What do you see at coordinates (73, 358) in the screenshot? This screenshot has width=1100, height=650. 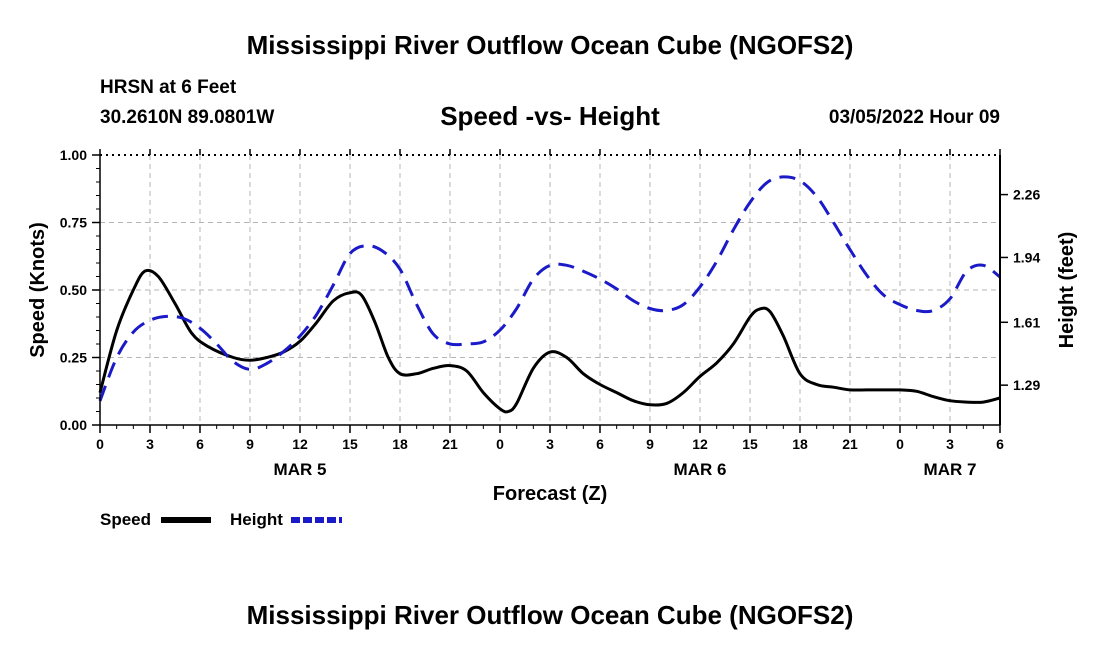 I see `y-tick-label: 0.25` at bounding box center [73, 358].